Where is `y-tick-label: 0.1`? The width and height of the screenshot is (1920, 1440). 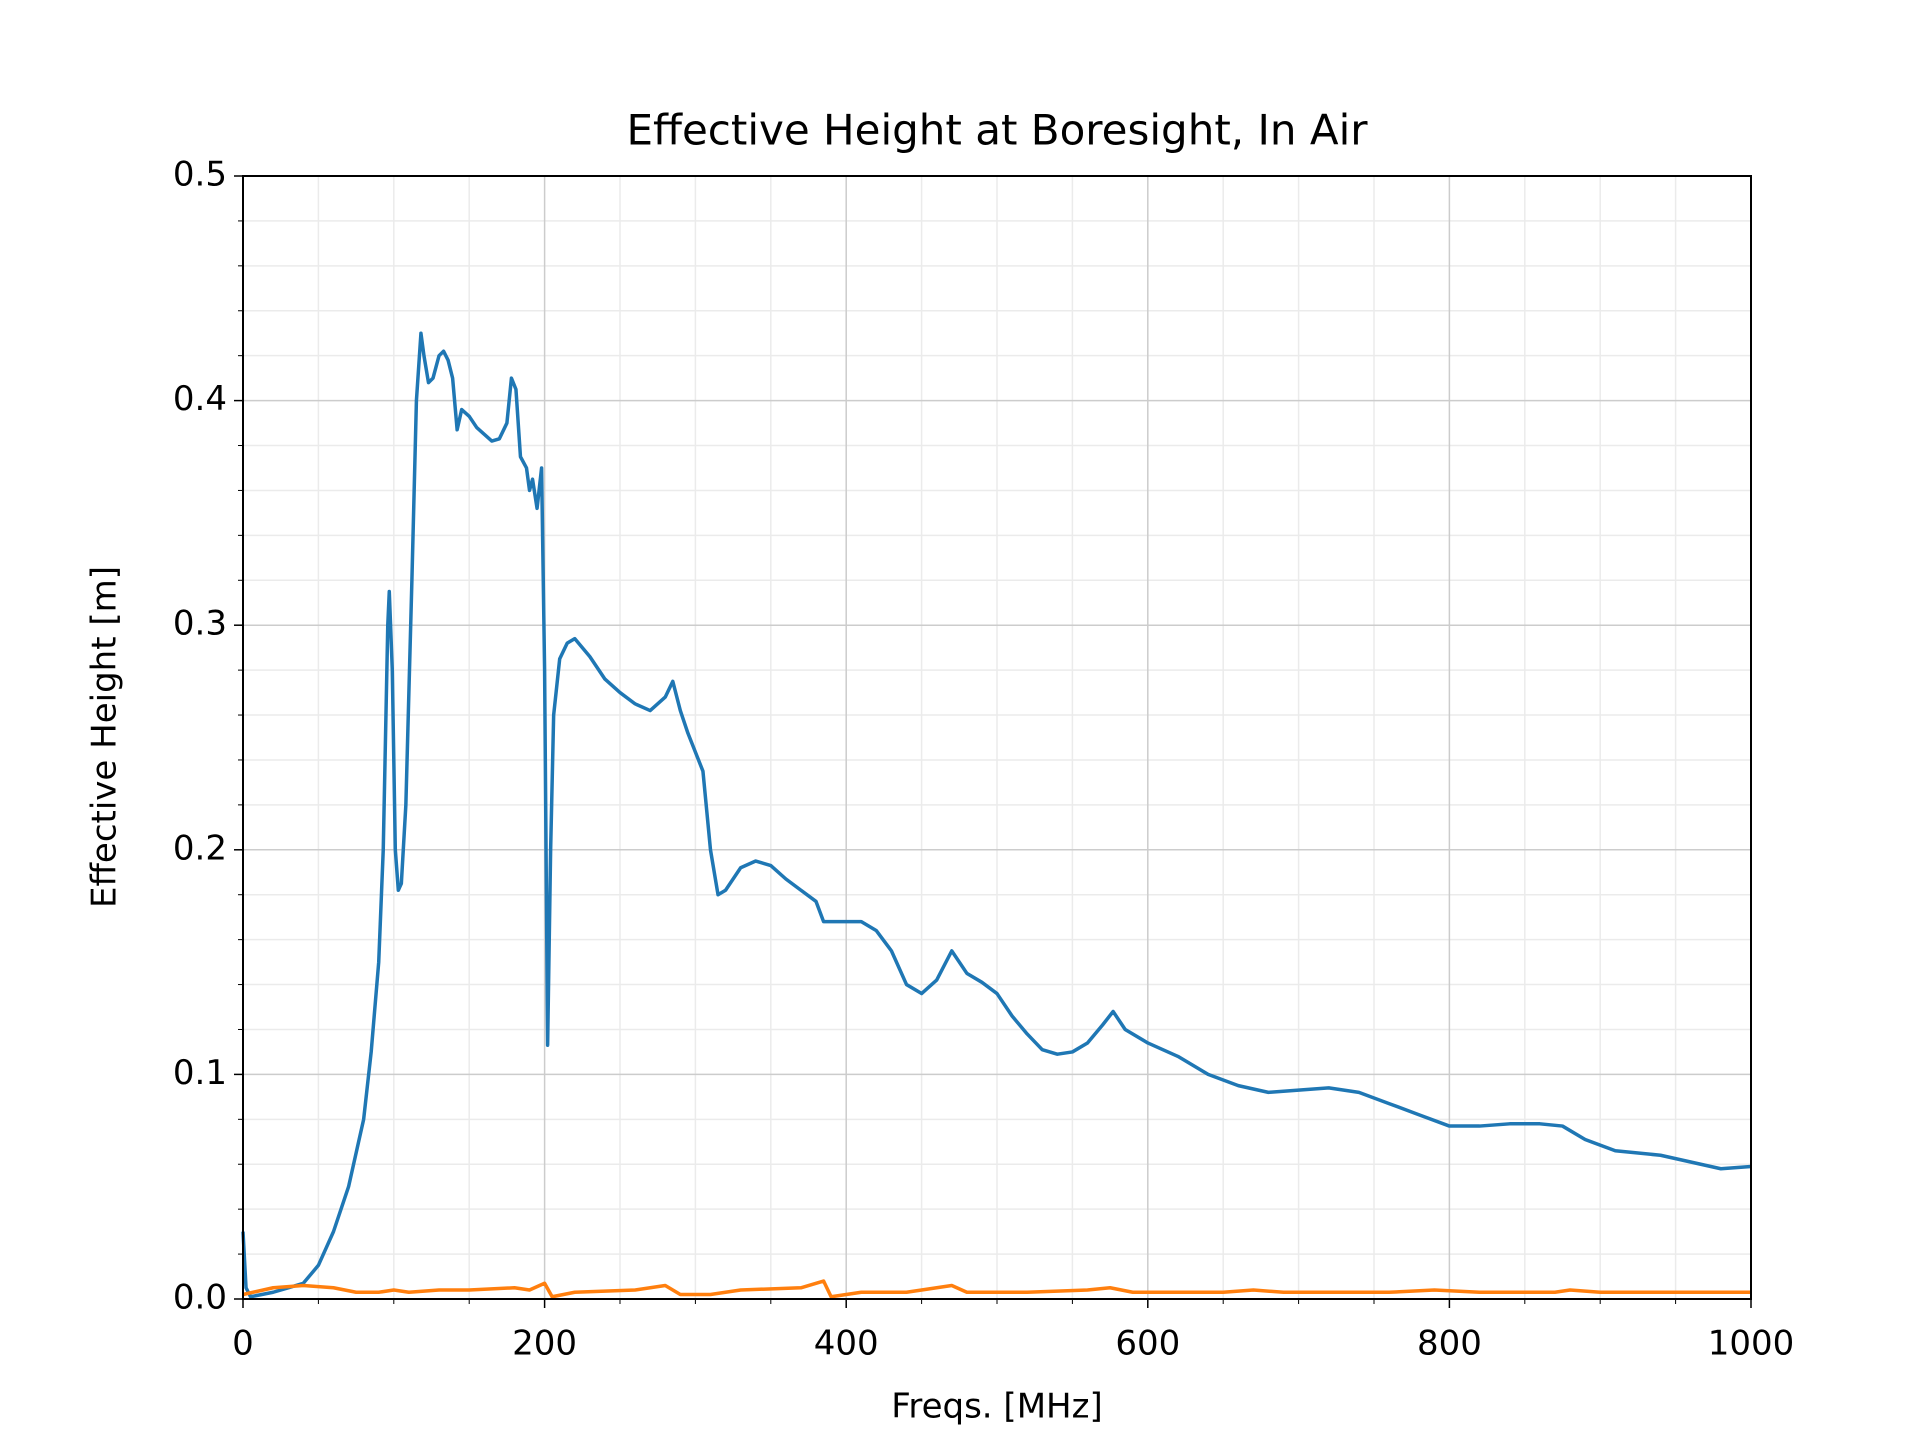
y-tick-label: 0.1 is located at coordinates (200, 1073).